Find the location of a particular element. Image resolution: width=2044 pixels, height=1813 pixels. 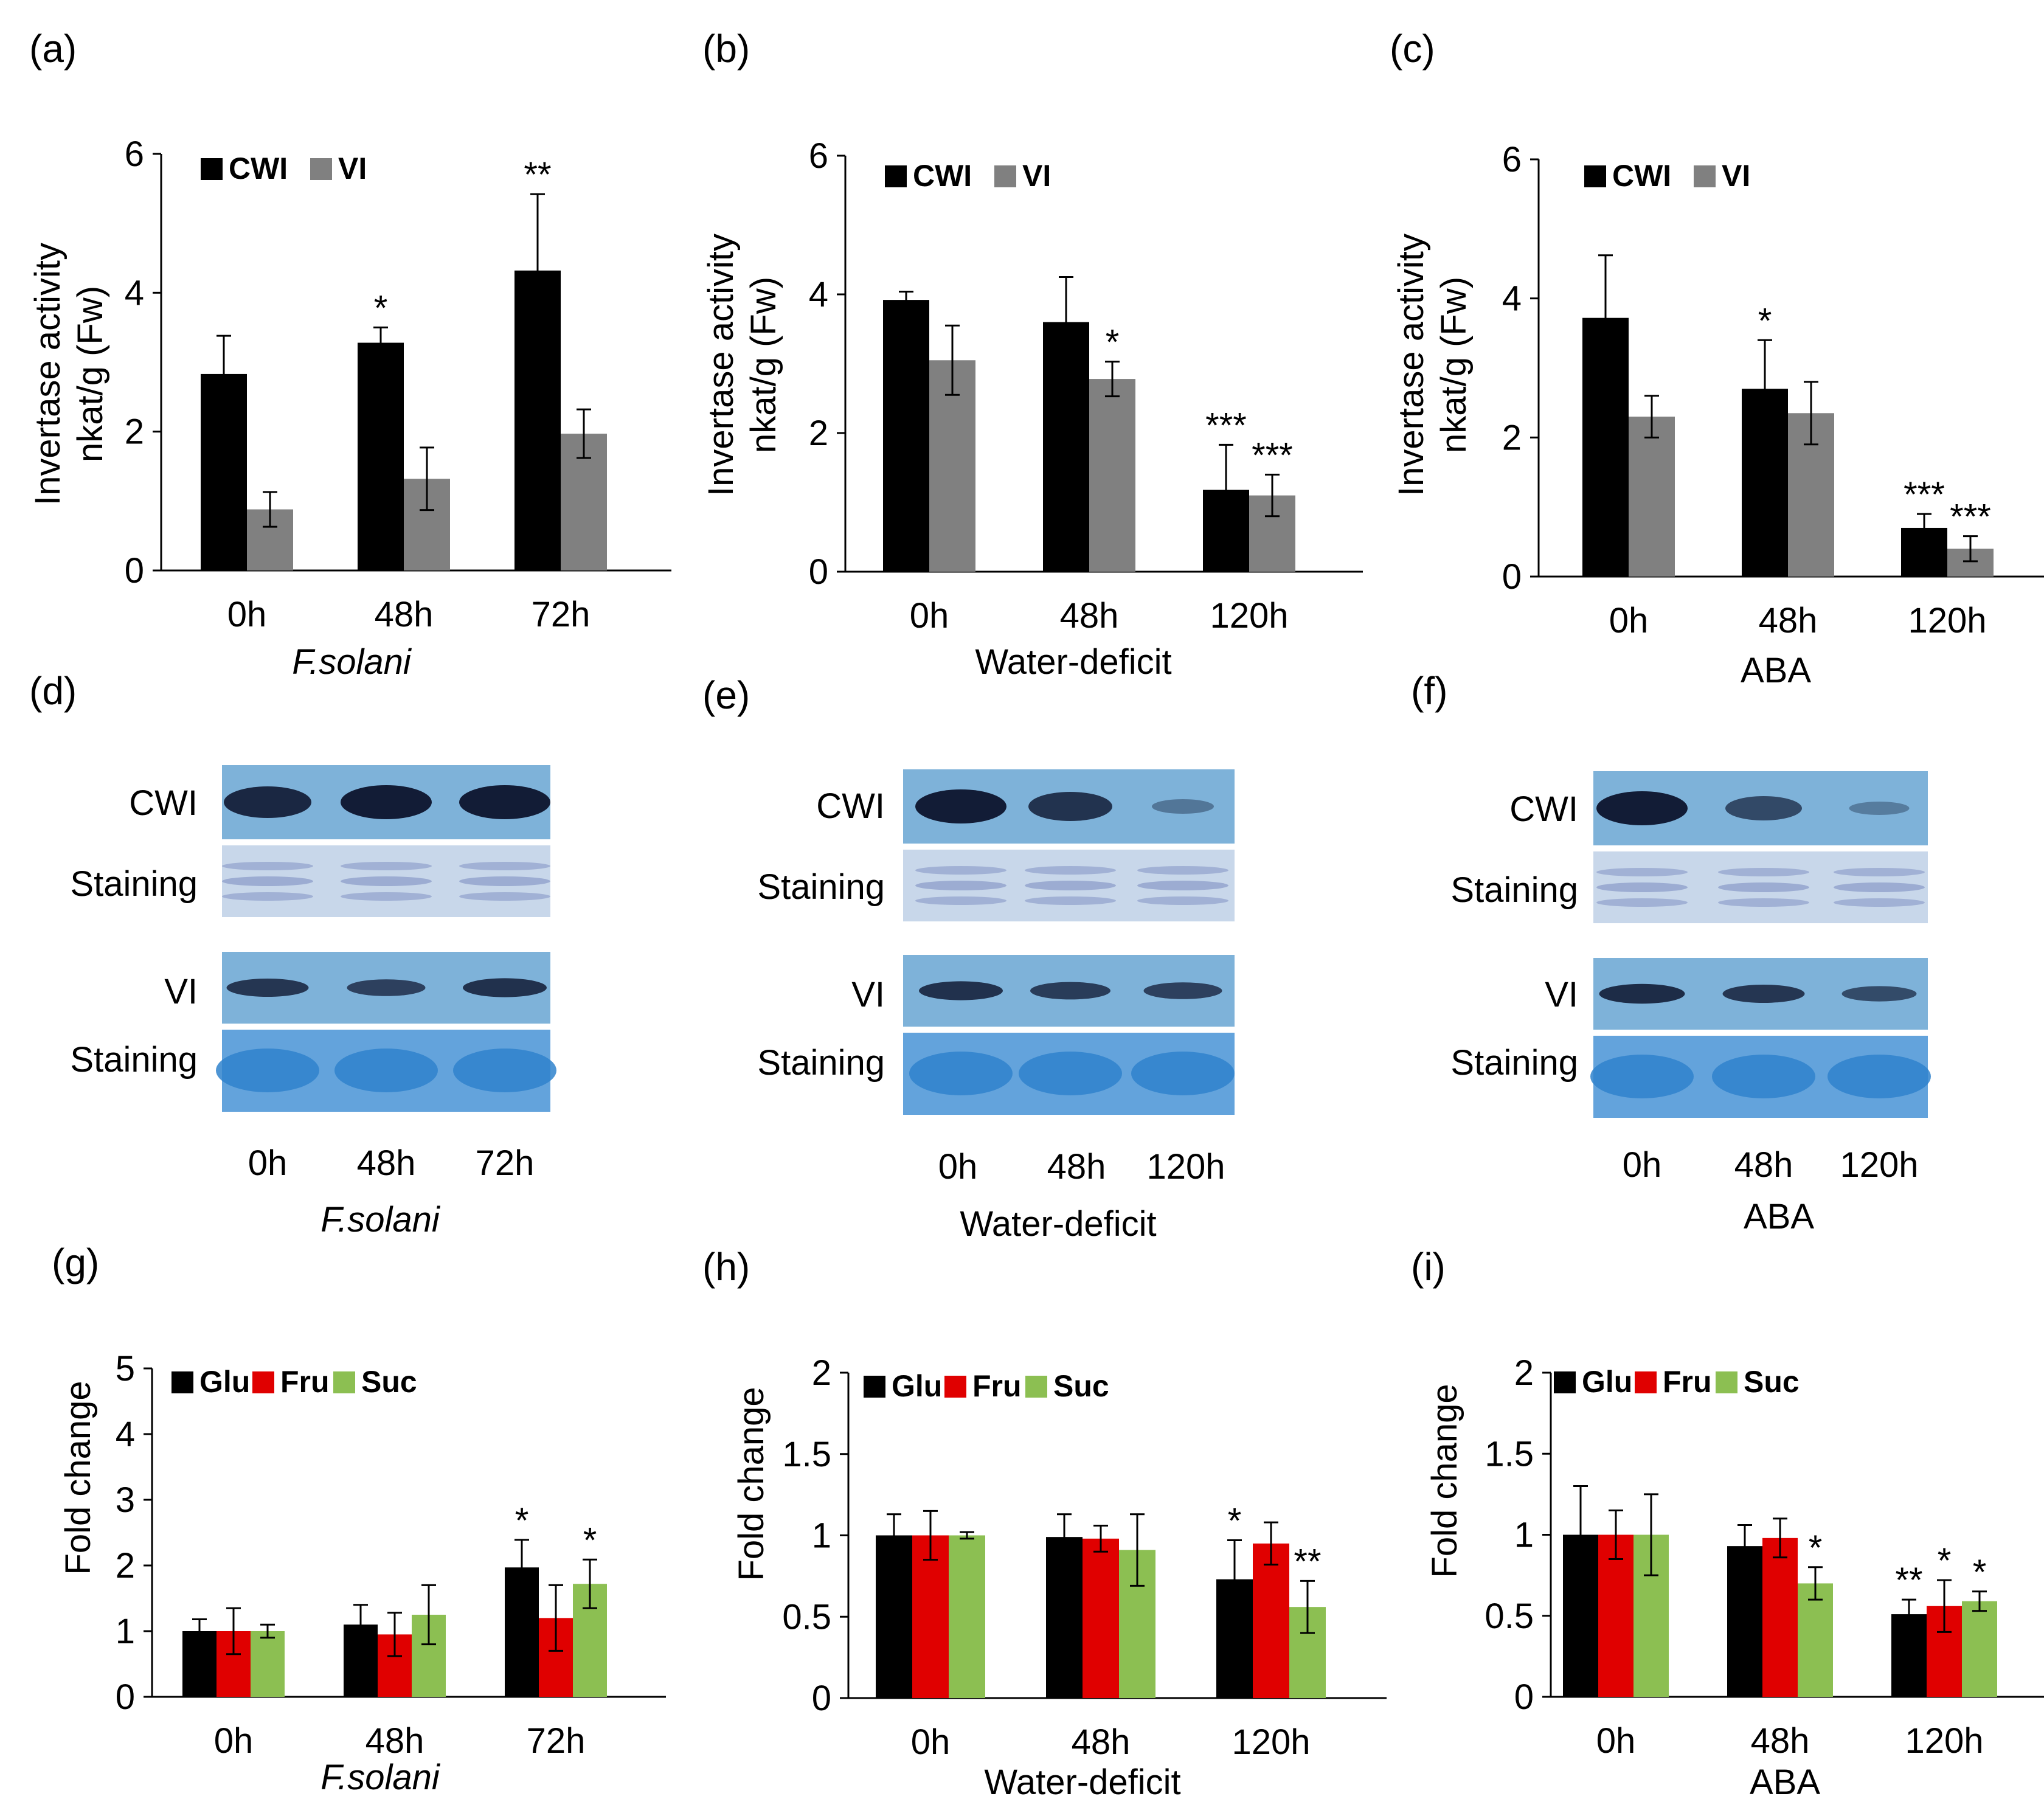

chart-c: 0 2 4 6 0h 48h * 120h ****** CWI VI is located at coordinates (1773, 390).